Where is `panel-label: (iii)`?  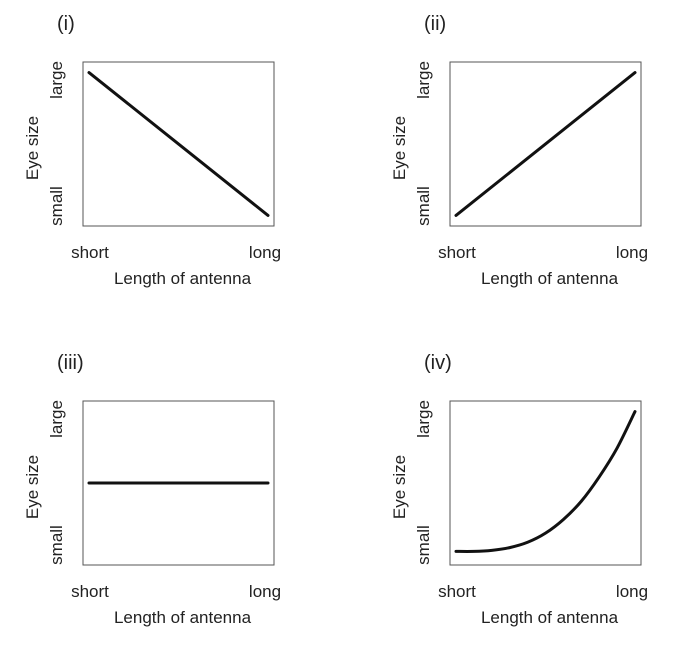
panel-label: (iii) is located at coordinates (70, 363).